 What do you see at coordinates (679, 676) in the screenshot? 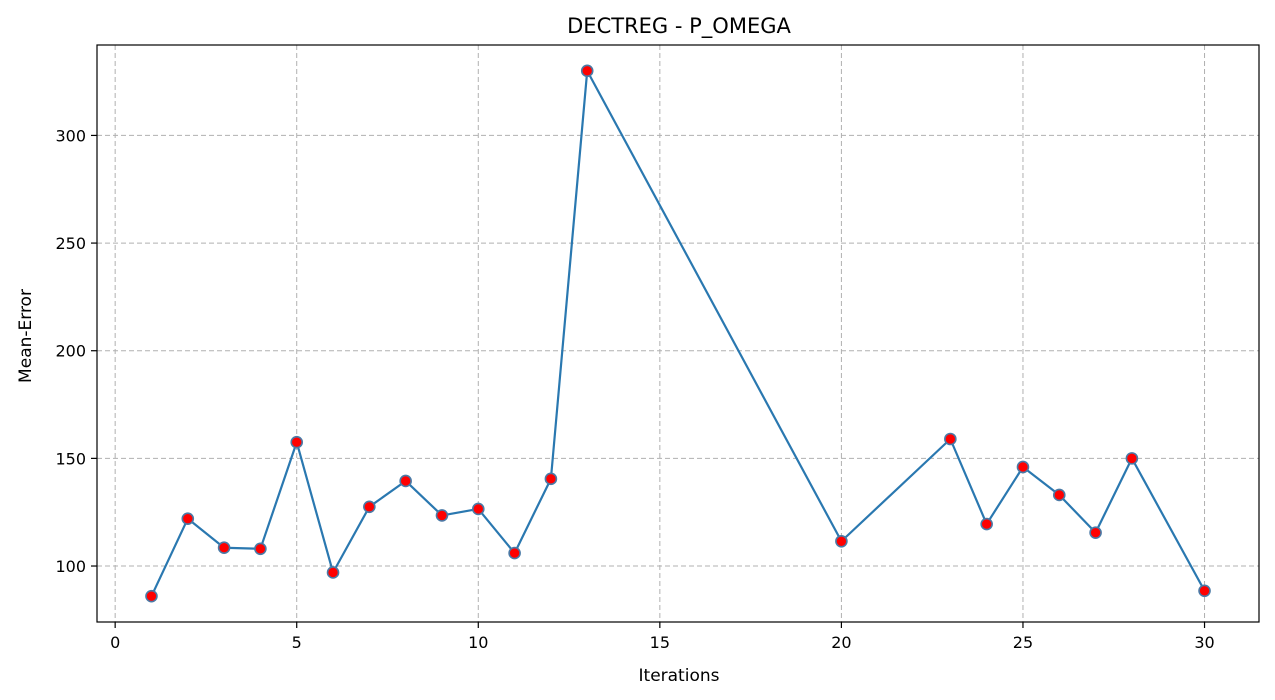
I see `x-axis-title: Iterations` at bounding box center [679, 676].